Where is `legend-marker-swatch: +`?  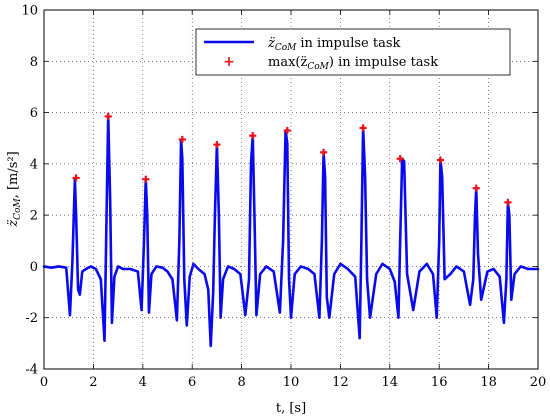 legend-marker-swatch: + is located at coordinates (229, 62).